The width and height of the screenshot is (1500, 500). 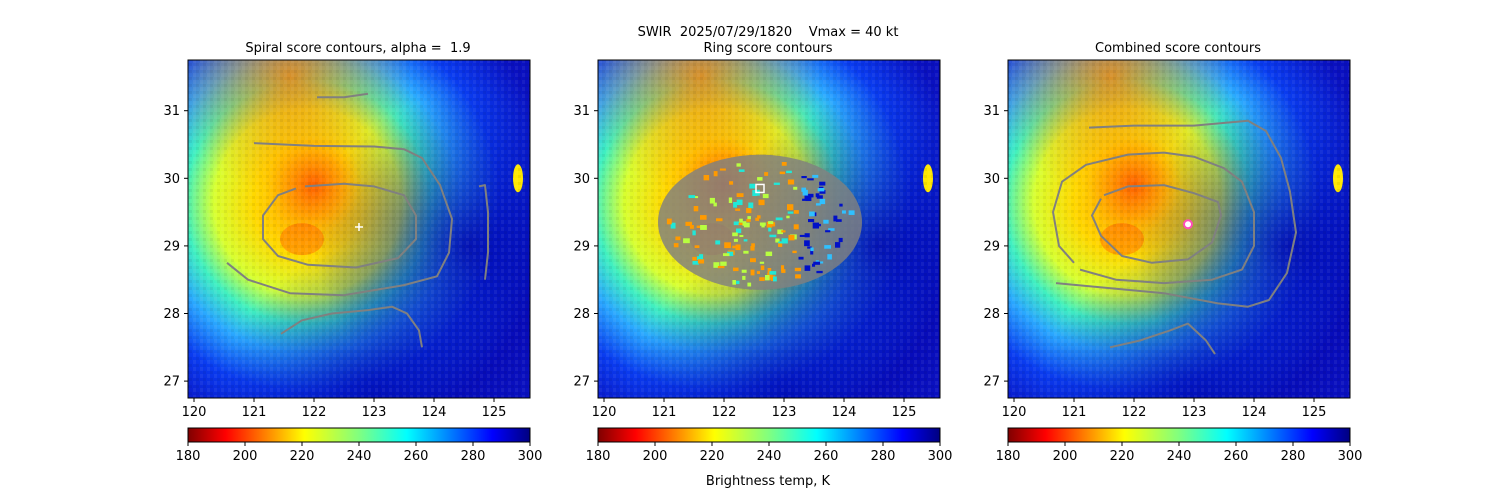 What do you see at coordinates (1194, 412) in the screenshot?
I see `x-tick-label: 123` at bounding box center [1194, 412].